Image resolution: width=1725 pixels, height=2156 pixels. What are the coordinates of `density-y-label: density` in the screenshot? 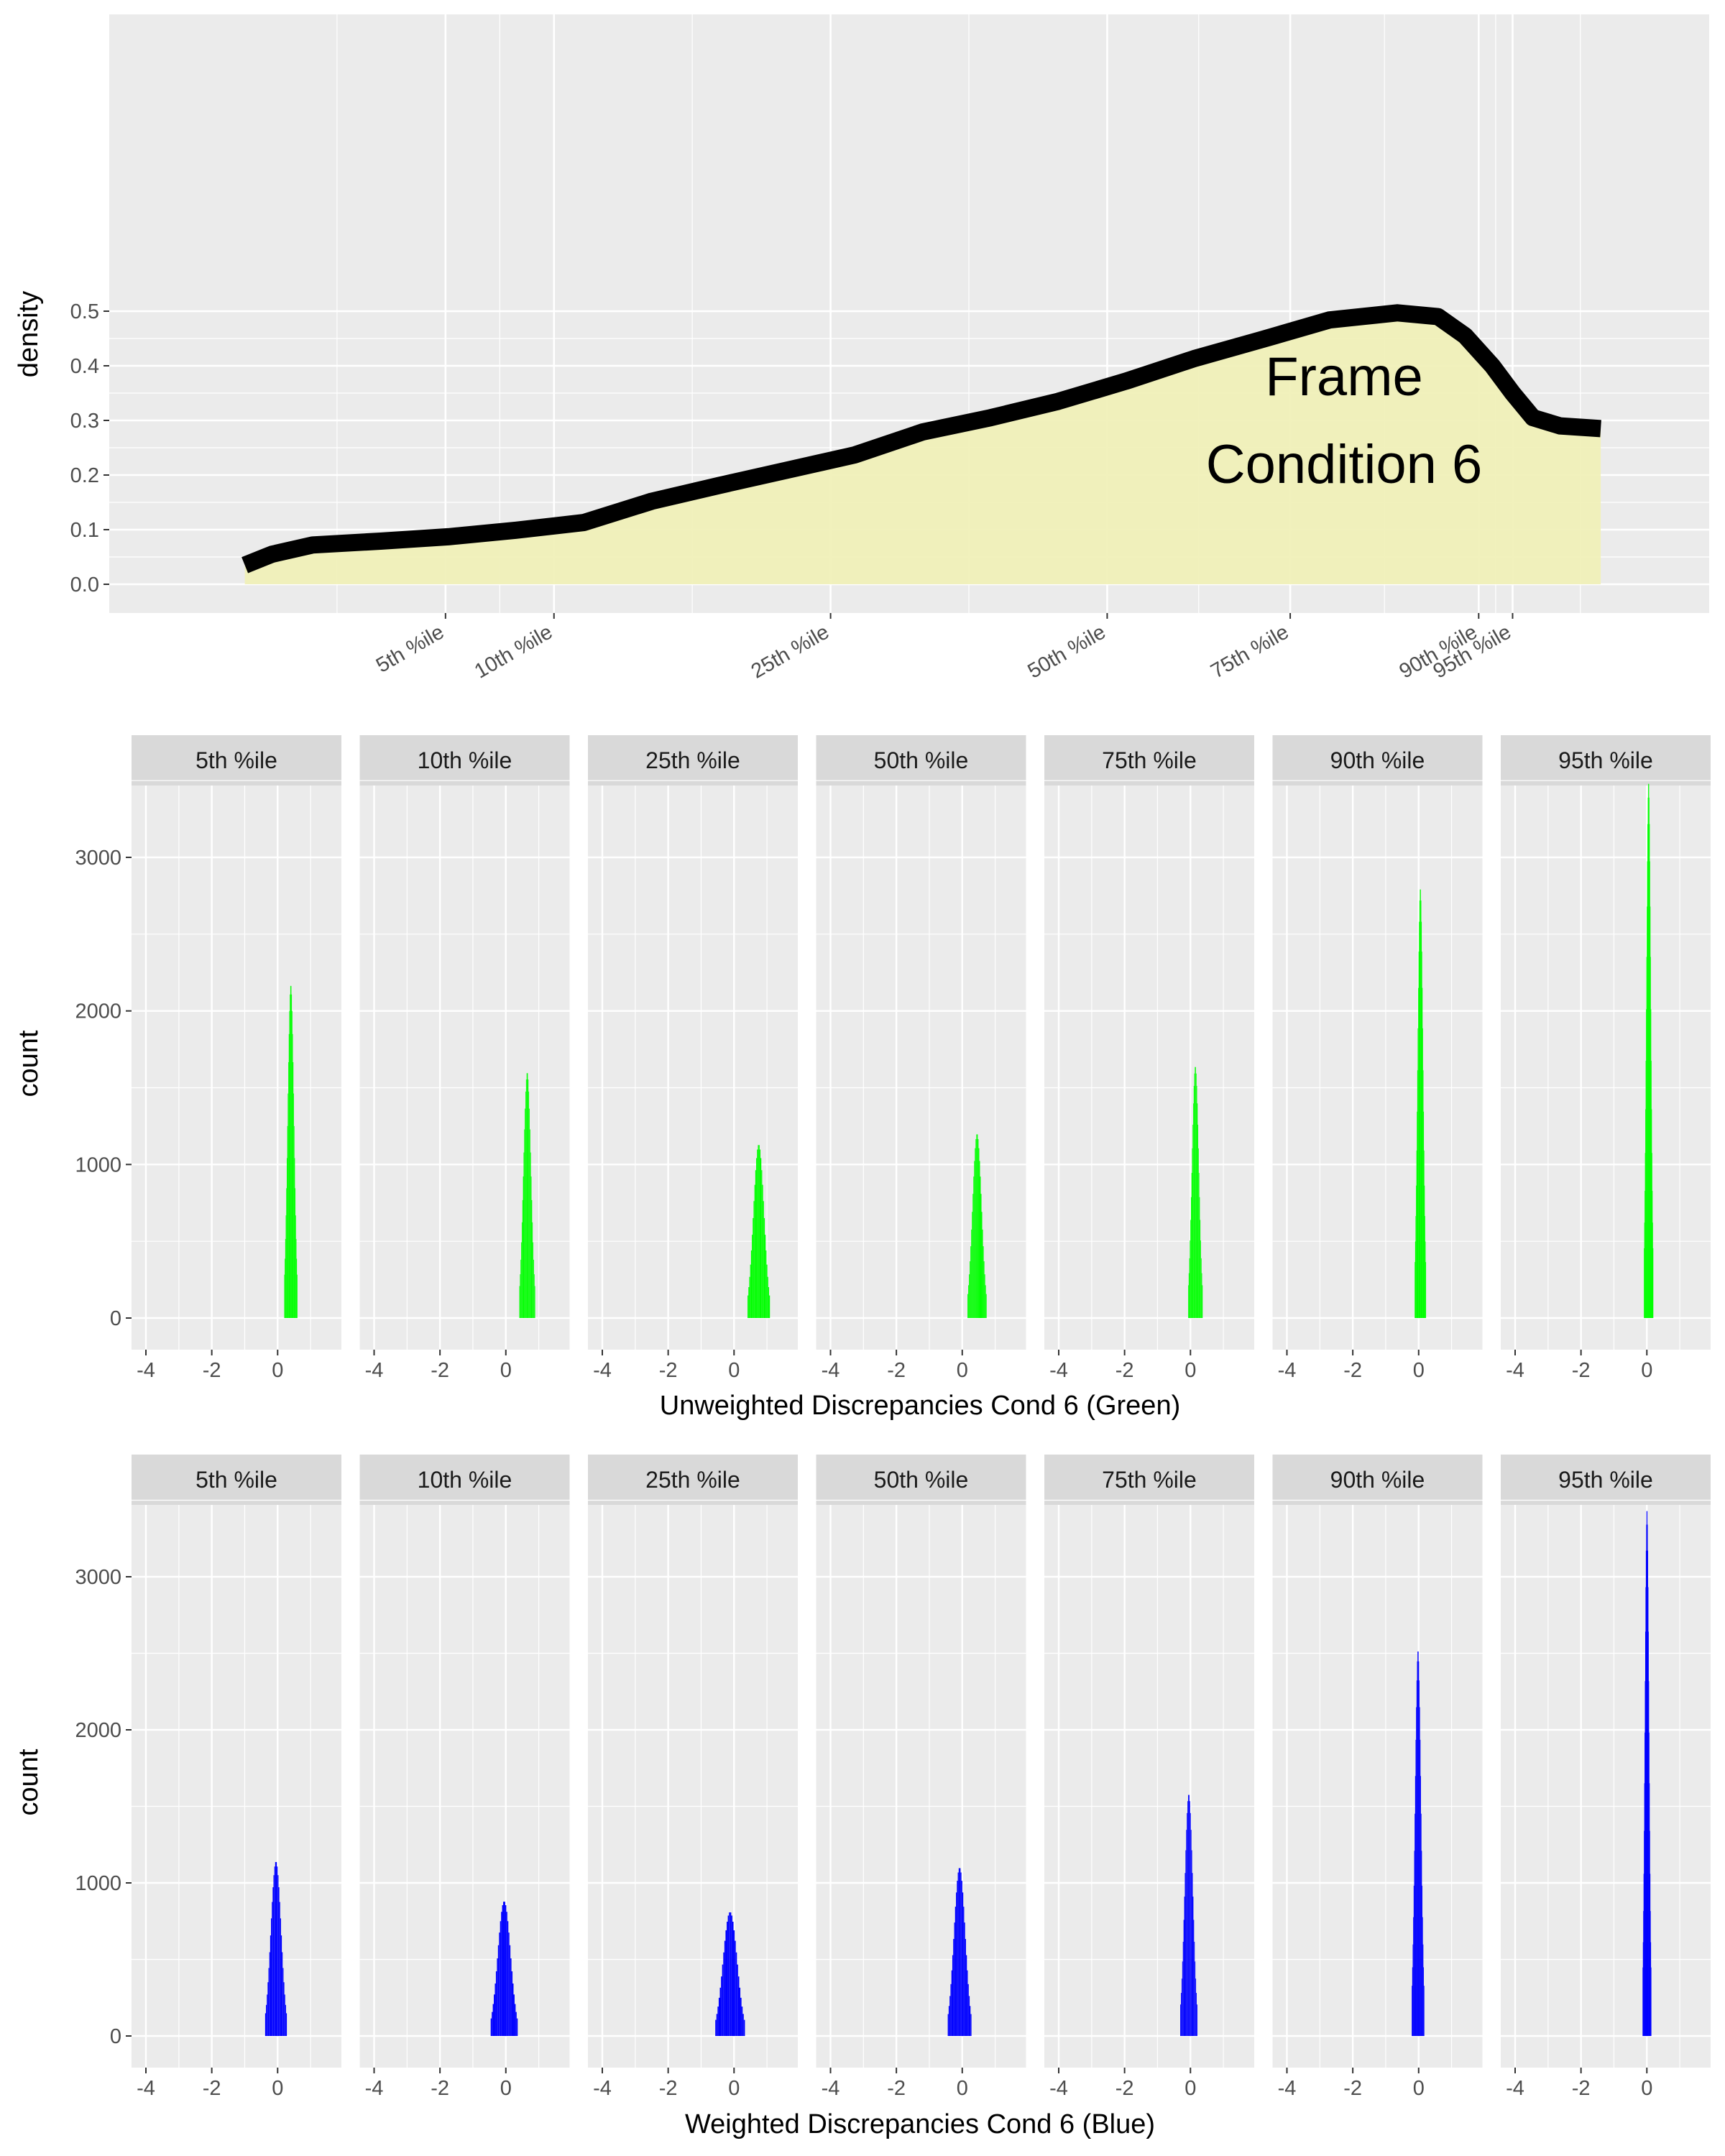 It's located at (29, 334).